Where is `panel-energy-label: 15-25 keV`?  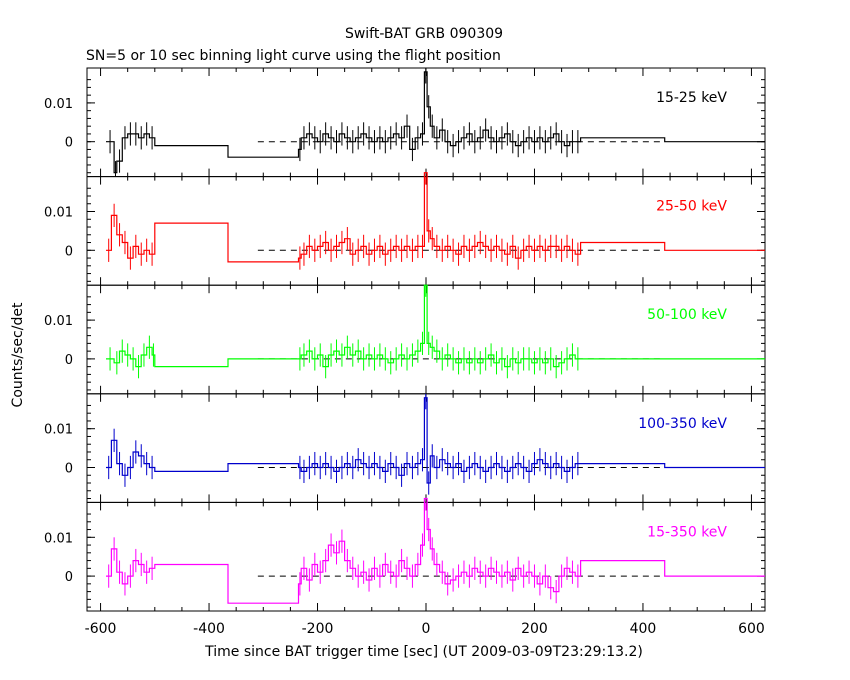
panel-energy-label: 15-25 keV is located at coordinates (691, 98).